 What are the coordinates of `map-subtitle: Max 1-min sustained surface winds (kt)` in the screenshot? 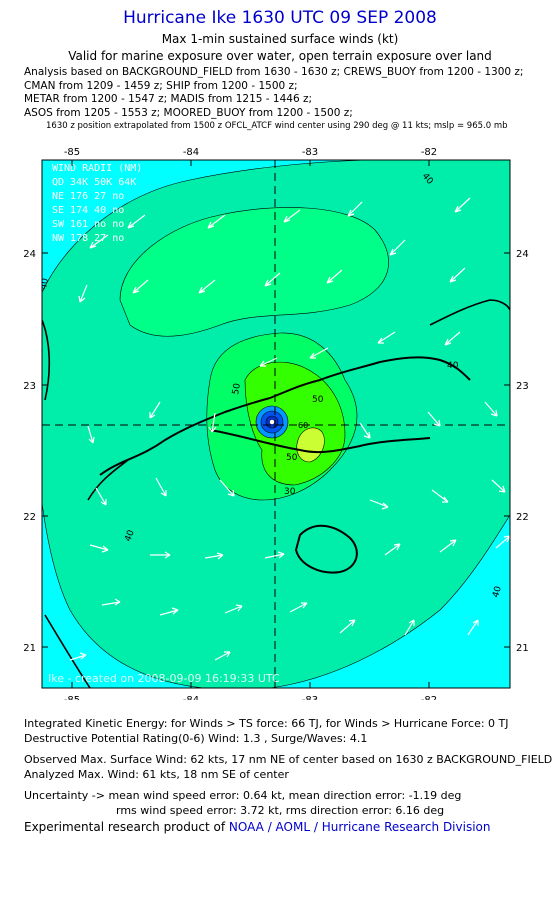 It's located at (280, 39).